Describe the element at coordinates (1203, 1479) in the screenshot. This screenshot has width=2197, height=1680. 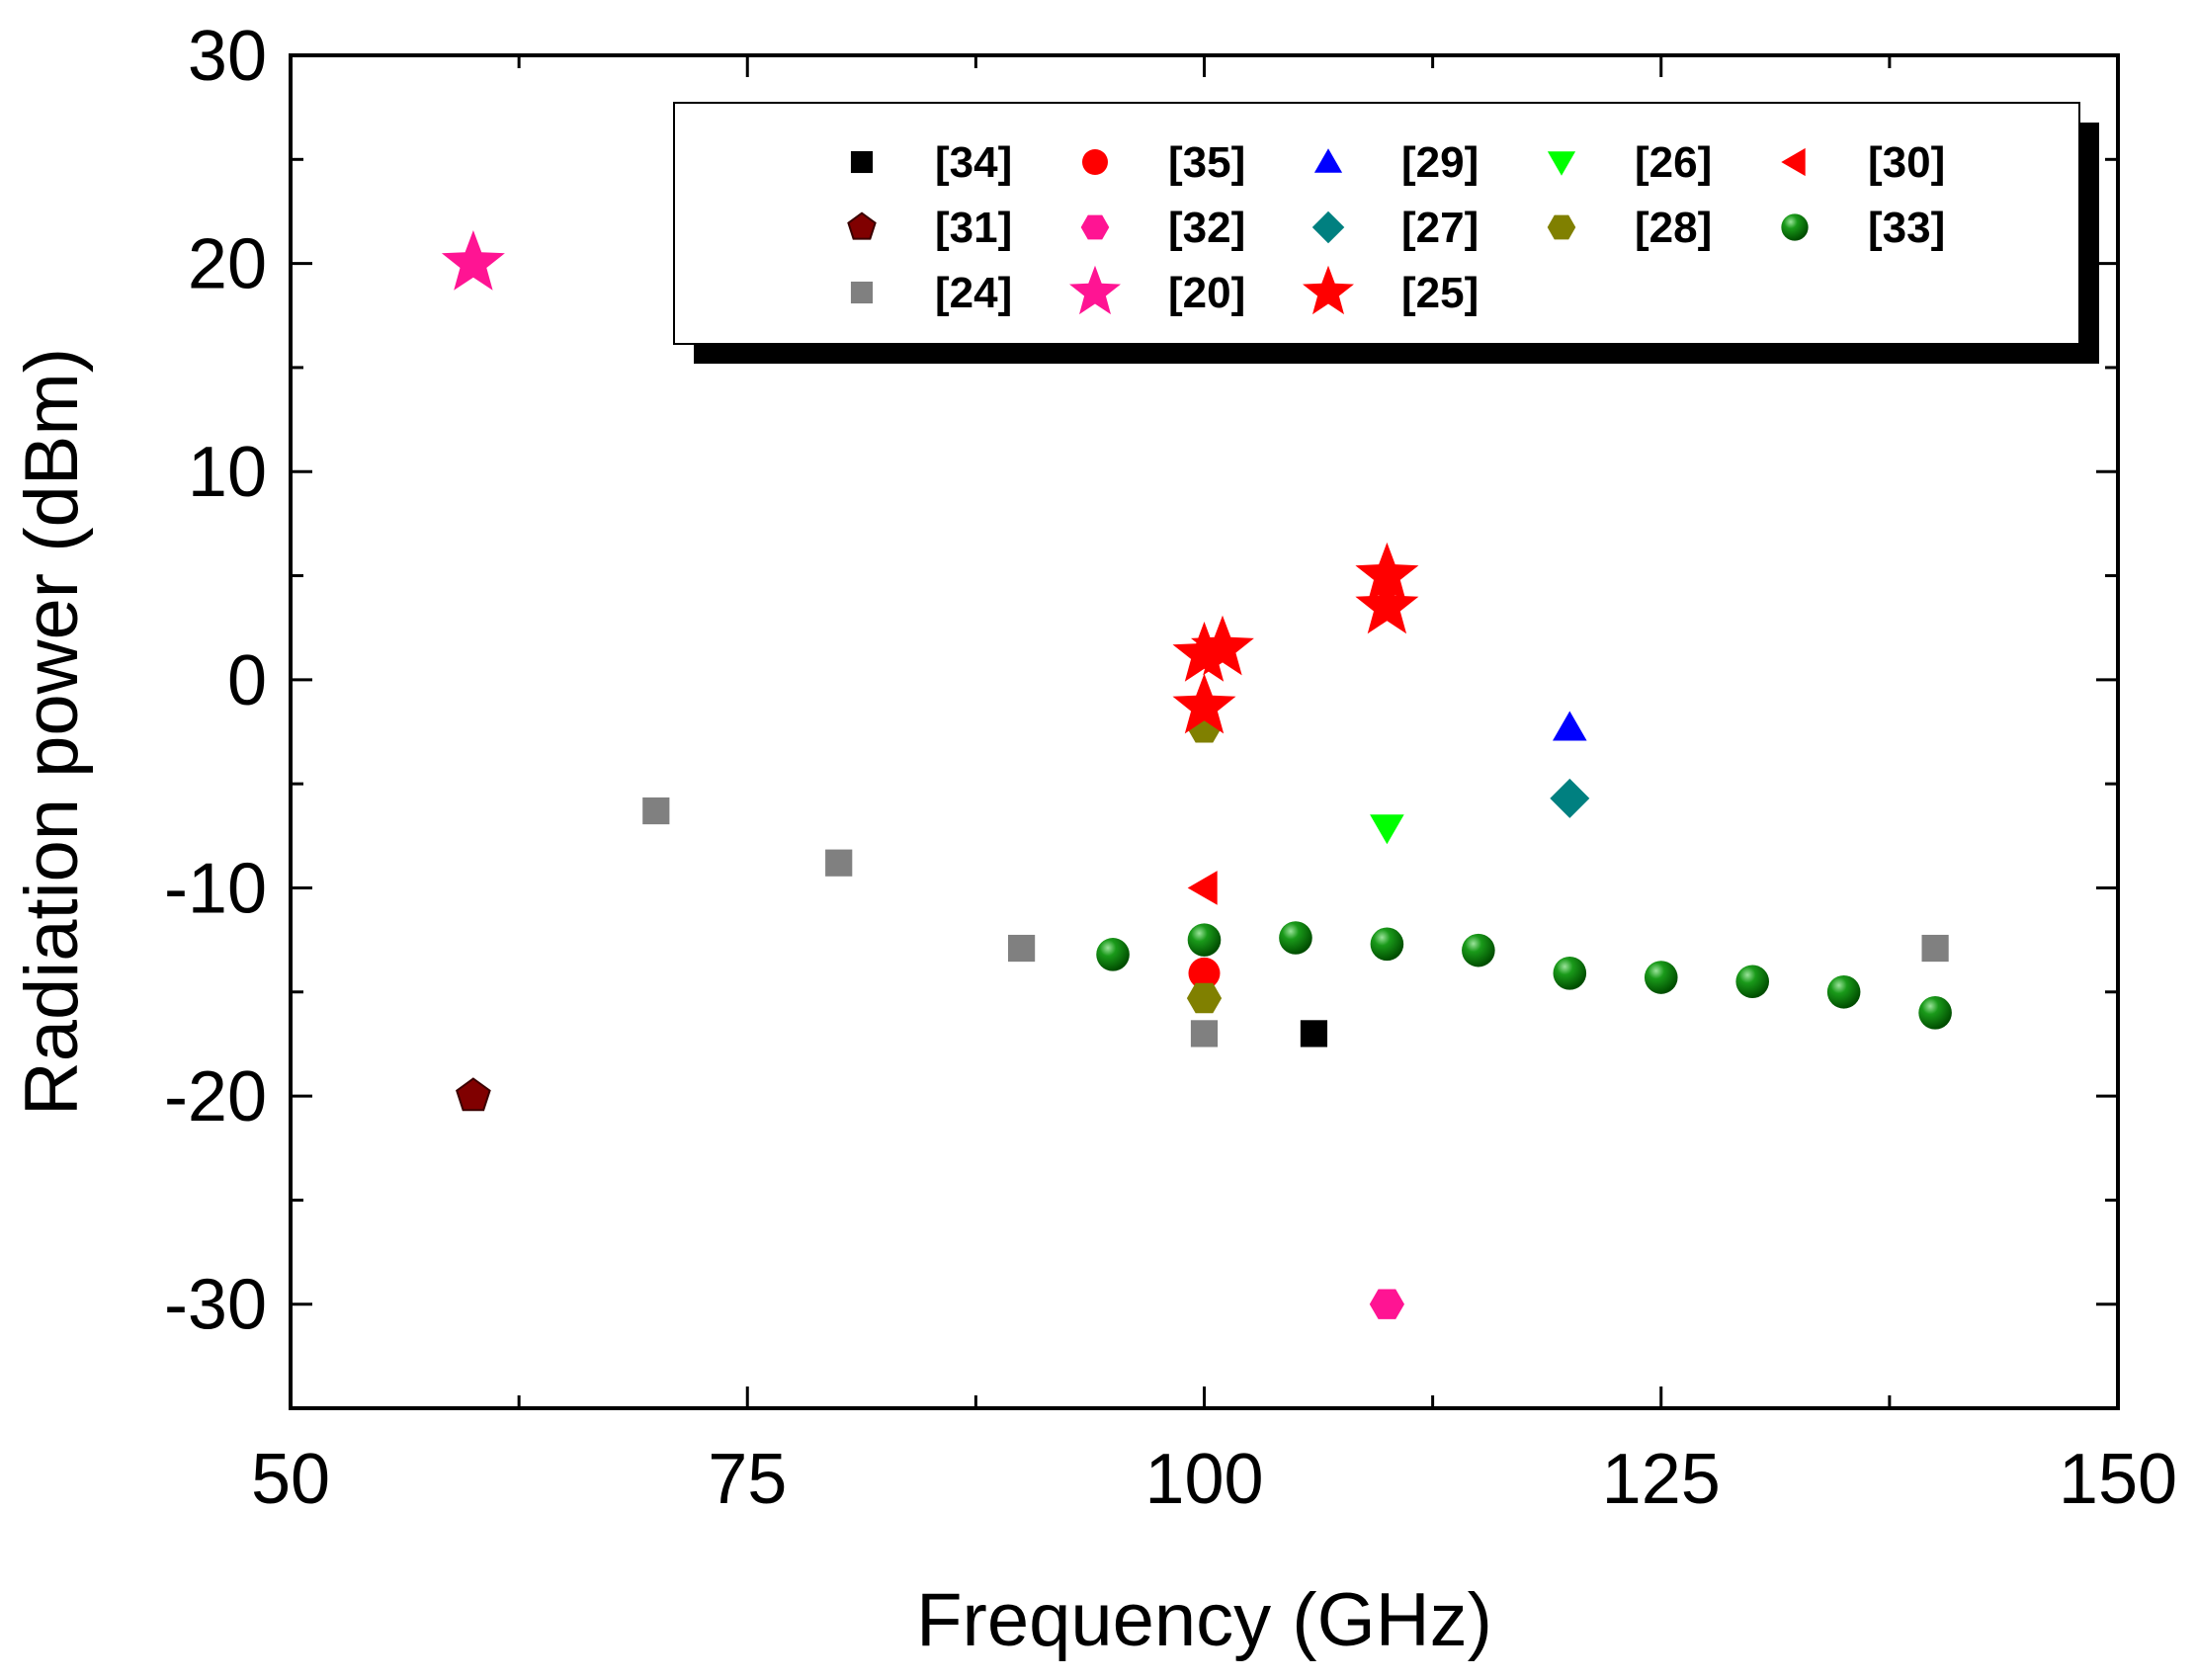
I see `x-tick-label: 100` at that location.